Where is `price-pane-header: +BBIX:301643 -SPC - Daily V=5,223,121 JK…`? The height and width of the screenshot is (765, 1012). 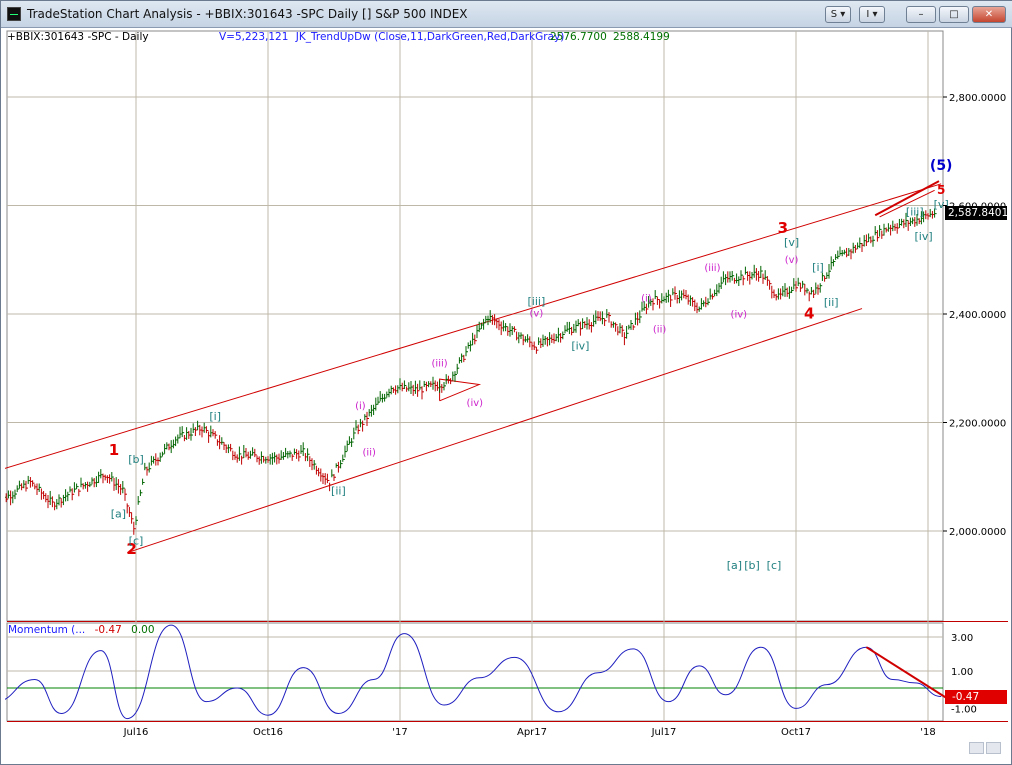 price-pane-header: +BBIX:301643 -SPC - Daily V=5,223,121 JK… is located at coordinates (338, 37).